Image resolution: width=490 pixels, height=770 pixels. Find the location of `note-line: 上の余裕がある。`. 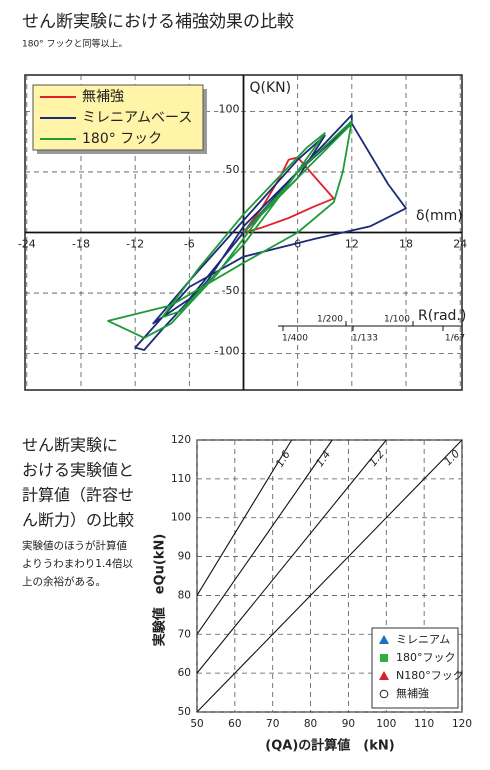

note-line: 上の余裕がある。 is located at coordinates (64, 581).